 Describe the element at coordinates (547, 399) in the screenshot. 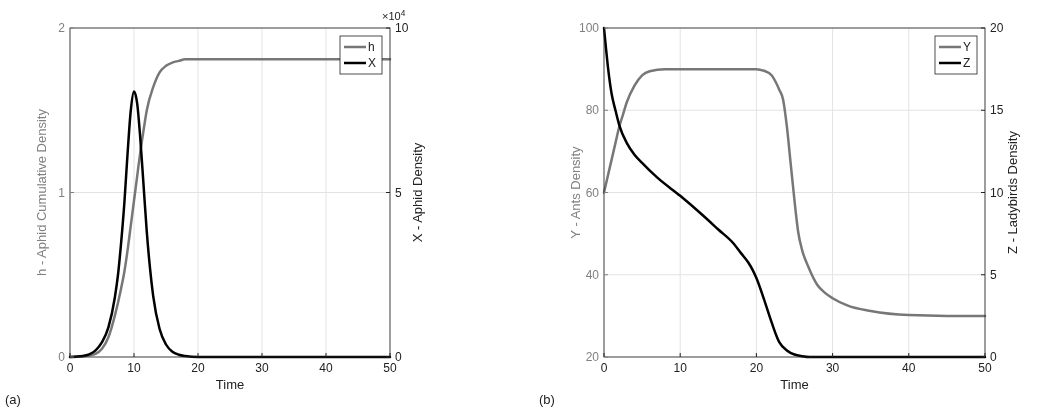

I see `text: (b)` at that location.